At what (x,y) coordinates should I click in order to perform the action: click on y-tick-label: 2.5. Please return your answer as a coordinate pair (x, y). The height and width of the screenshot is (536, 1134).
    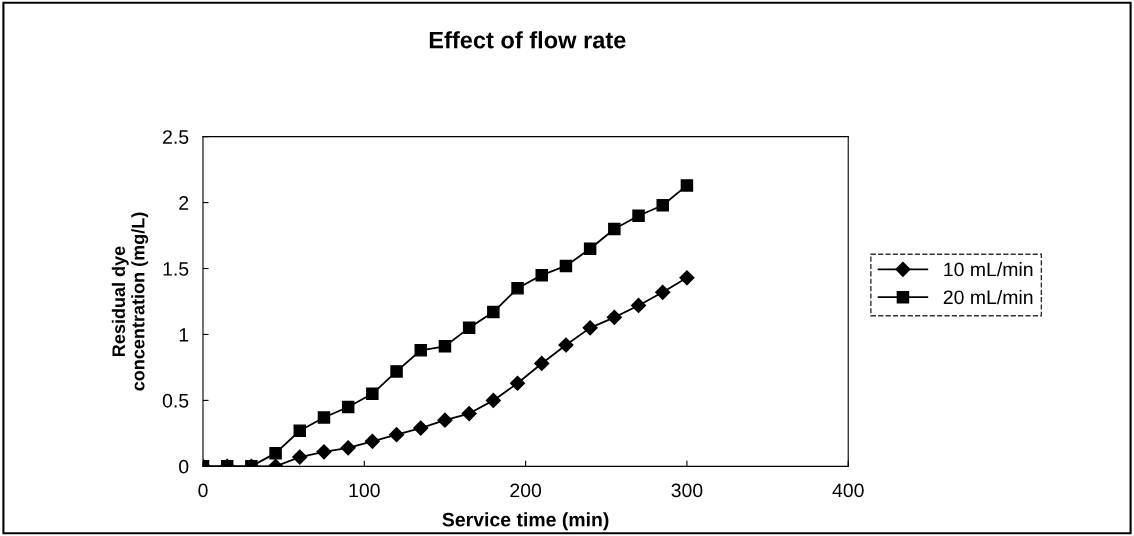
    Looking at the image, I should click on (176, 137).